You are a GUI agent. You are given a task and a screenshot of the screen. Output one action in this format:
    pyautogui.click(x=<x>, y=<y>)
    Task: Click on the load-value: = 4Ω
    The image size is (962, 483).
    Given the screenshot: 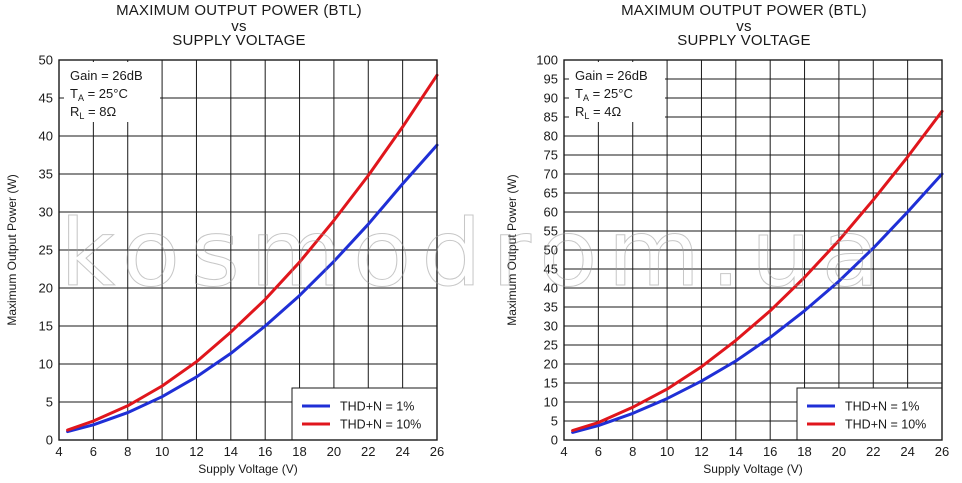 What is the action you would take?
    pyautogui.click(x=605, y=111)
    